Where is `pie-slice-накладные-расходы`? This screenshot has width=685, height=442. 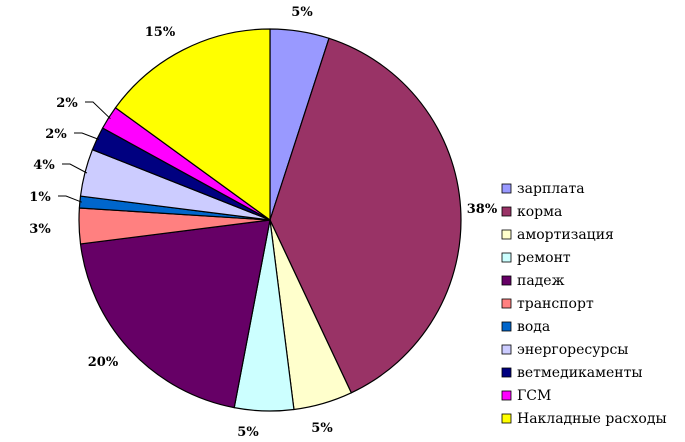
pie-slice-накладные-расходы is located at coordinates (192, 124).